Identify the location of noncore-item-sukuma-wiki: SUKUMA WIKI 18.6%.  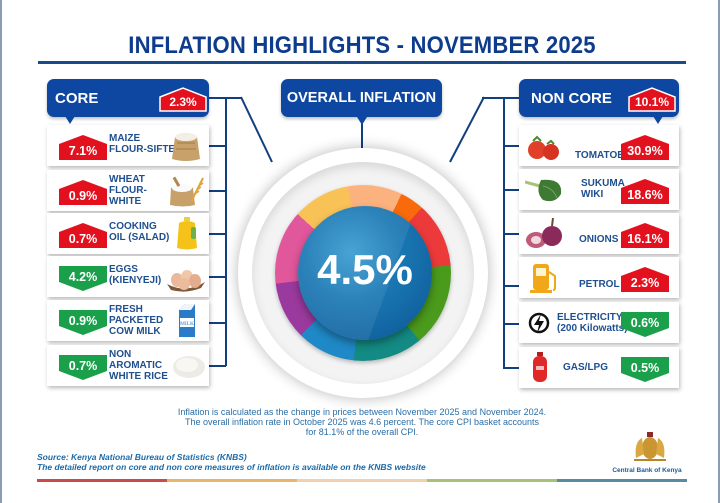
(599, 189).